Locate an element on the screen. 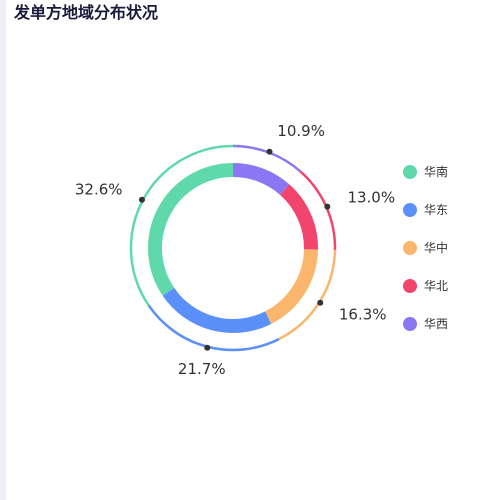  chart-title: 发单方地域分布状况 is located at coordinates (86, 12).